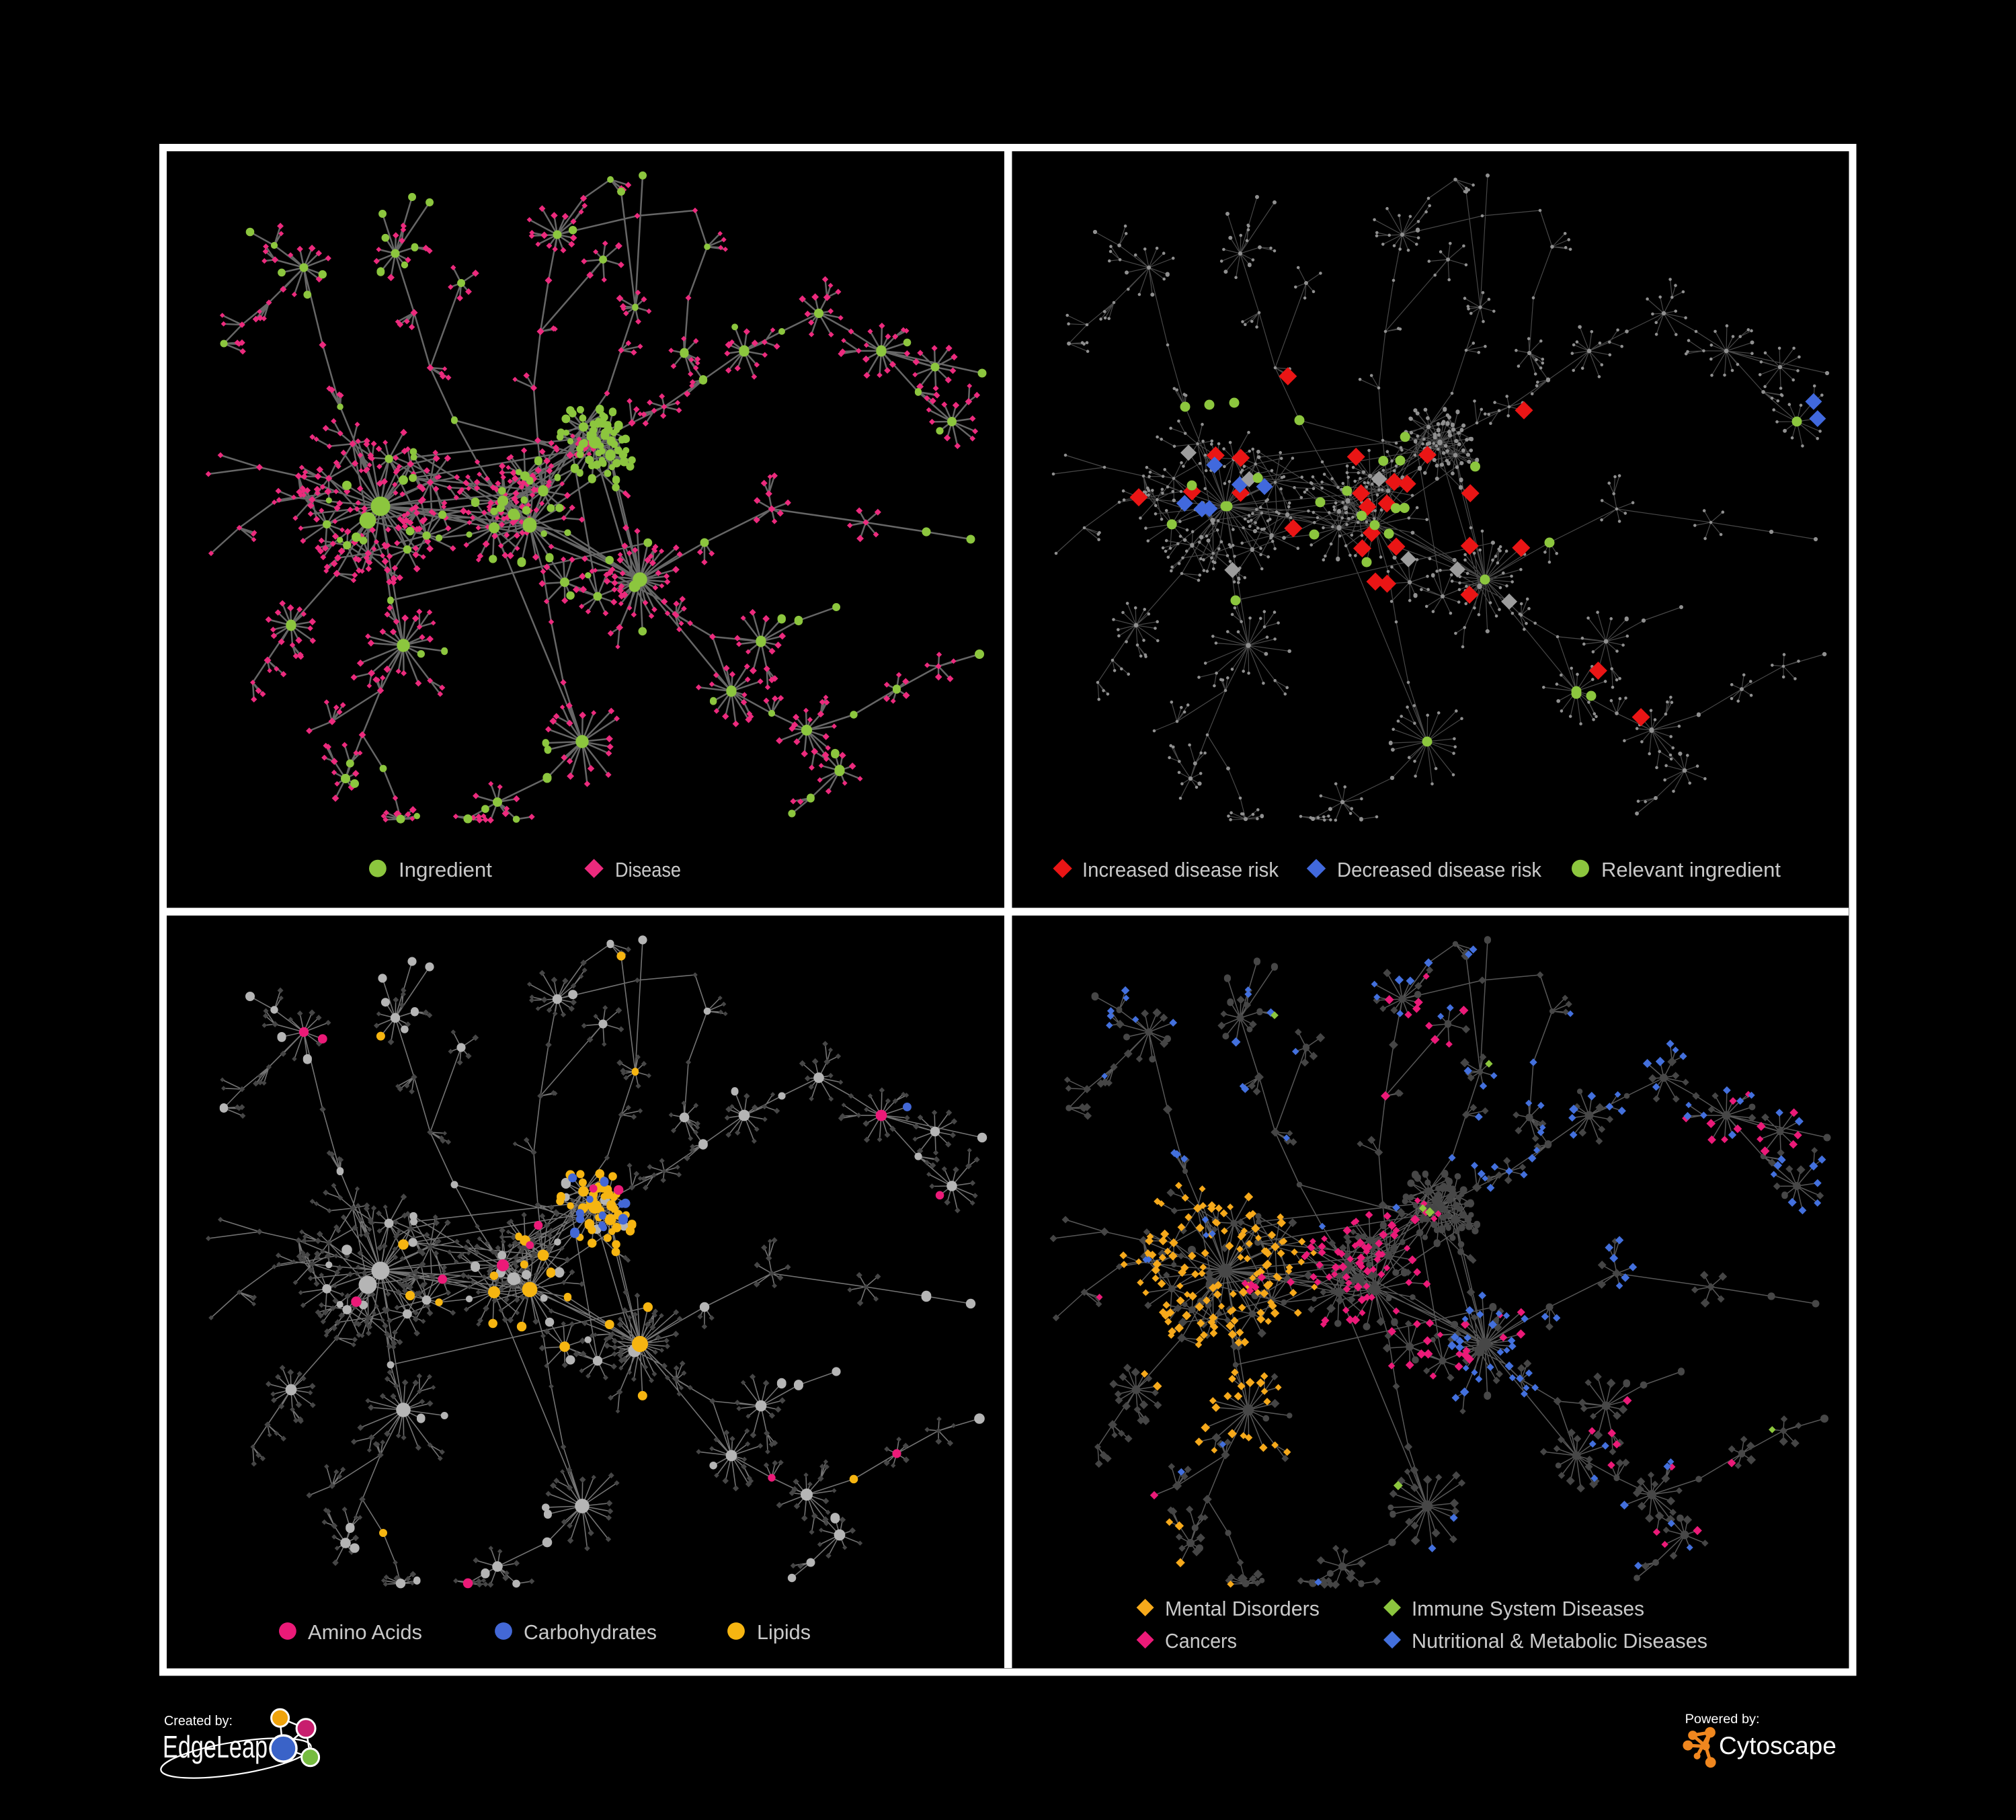 The height and width of the screenshot is (1820, 2016). What do you see at coordinates (1778, 1745) in the screenshot?
I see `svg-text: Cytoscape` at bounding box center [1778, 1745].